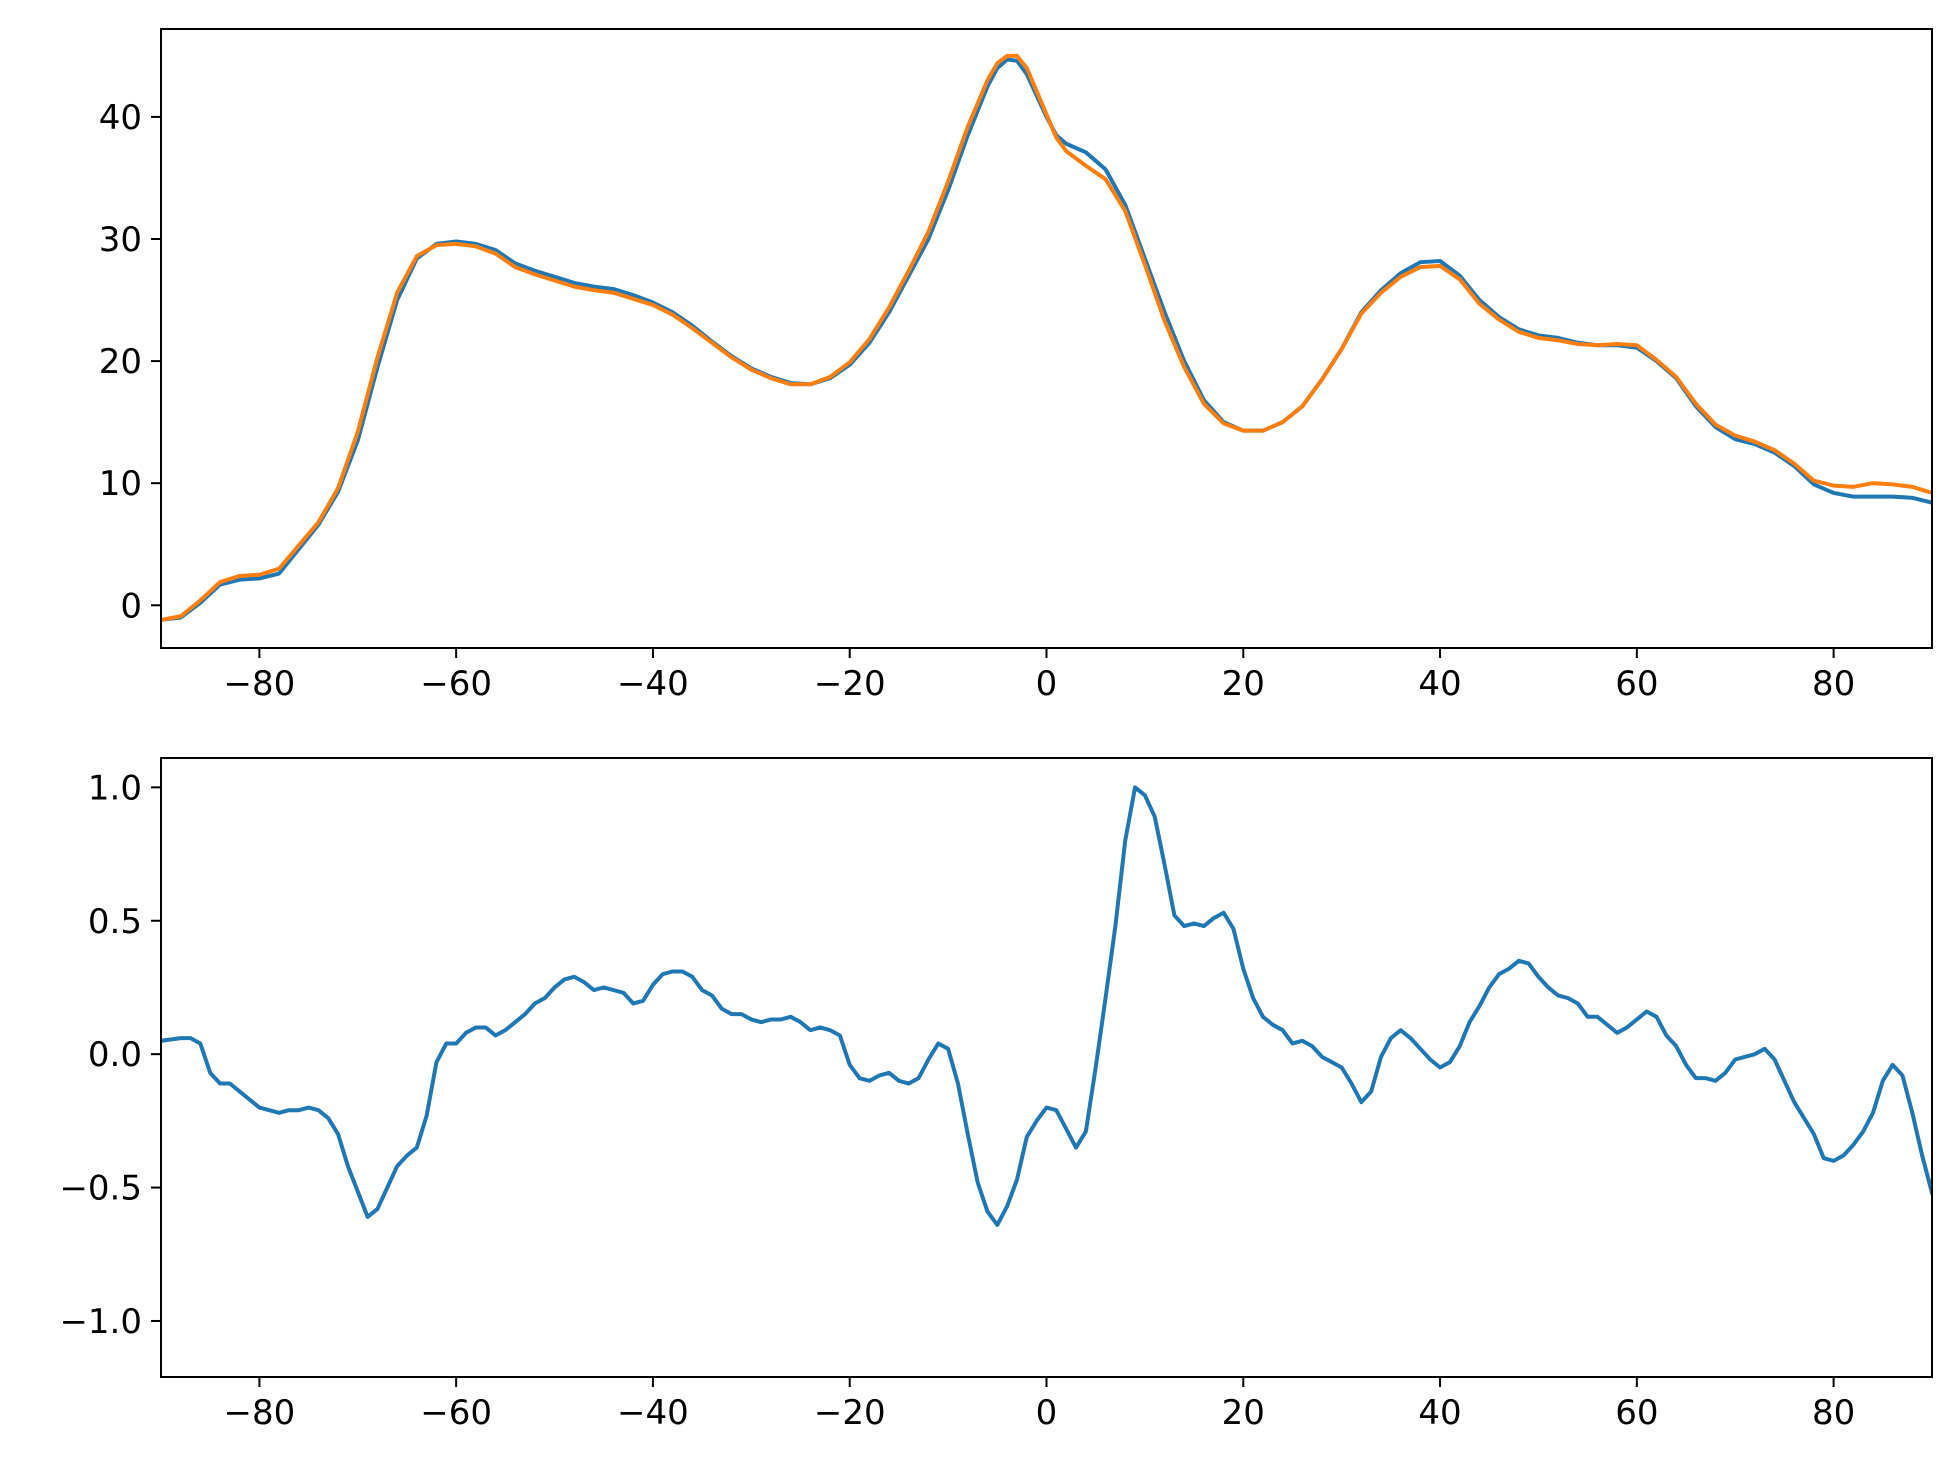  What do you see at coordinates (100, 1322) in the screenshot?
I see `bottom-y-tick-label: −1.0` at bounding box center [100, 1322].